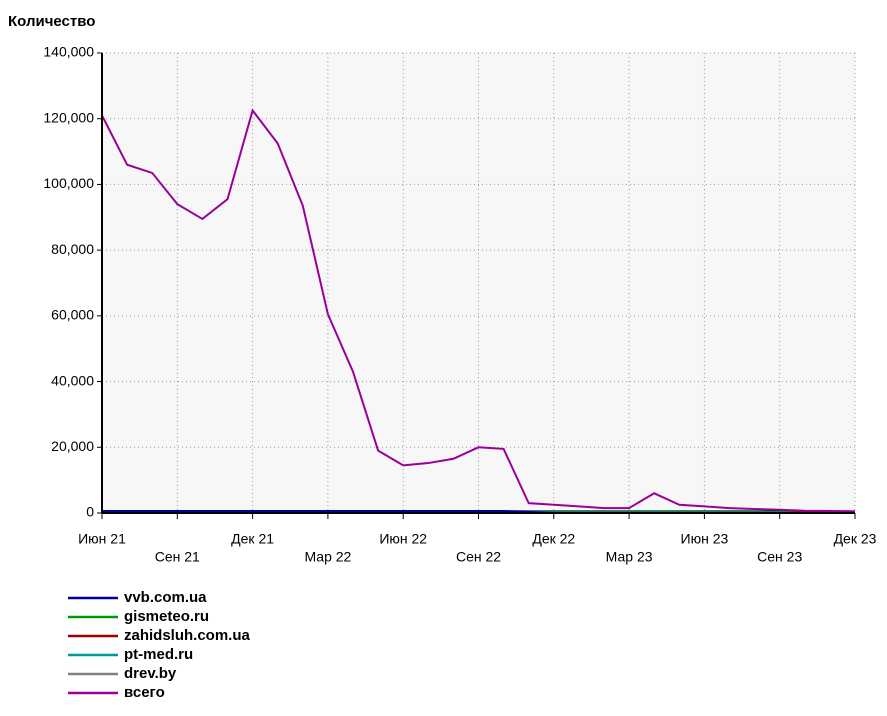 This screenshot has width=887, height=716. What do you see at coordinates (51, 21) in the screenshot?
I see `chart-title: Количество` at bounding box center [51, 21].